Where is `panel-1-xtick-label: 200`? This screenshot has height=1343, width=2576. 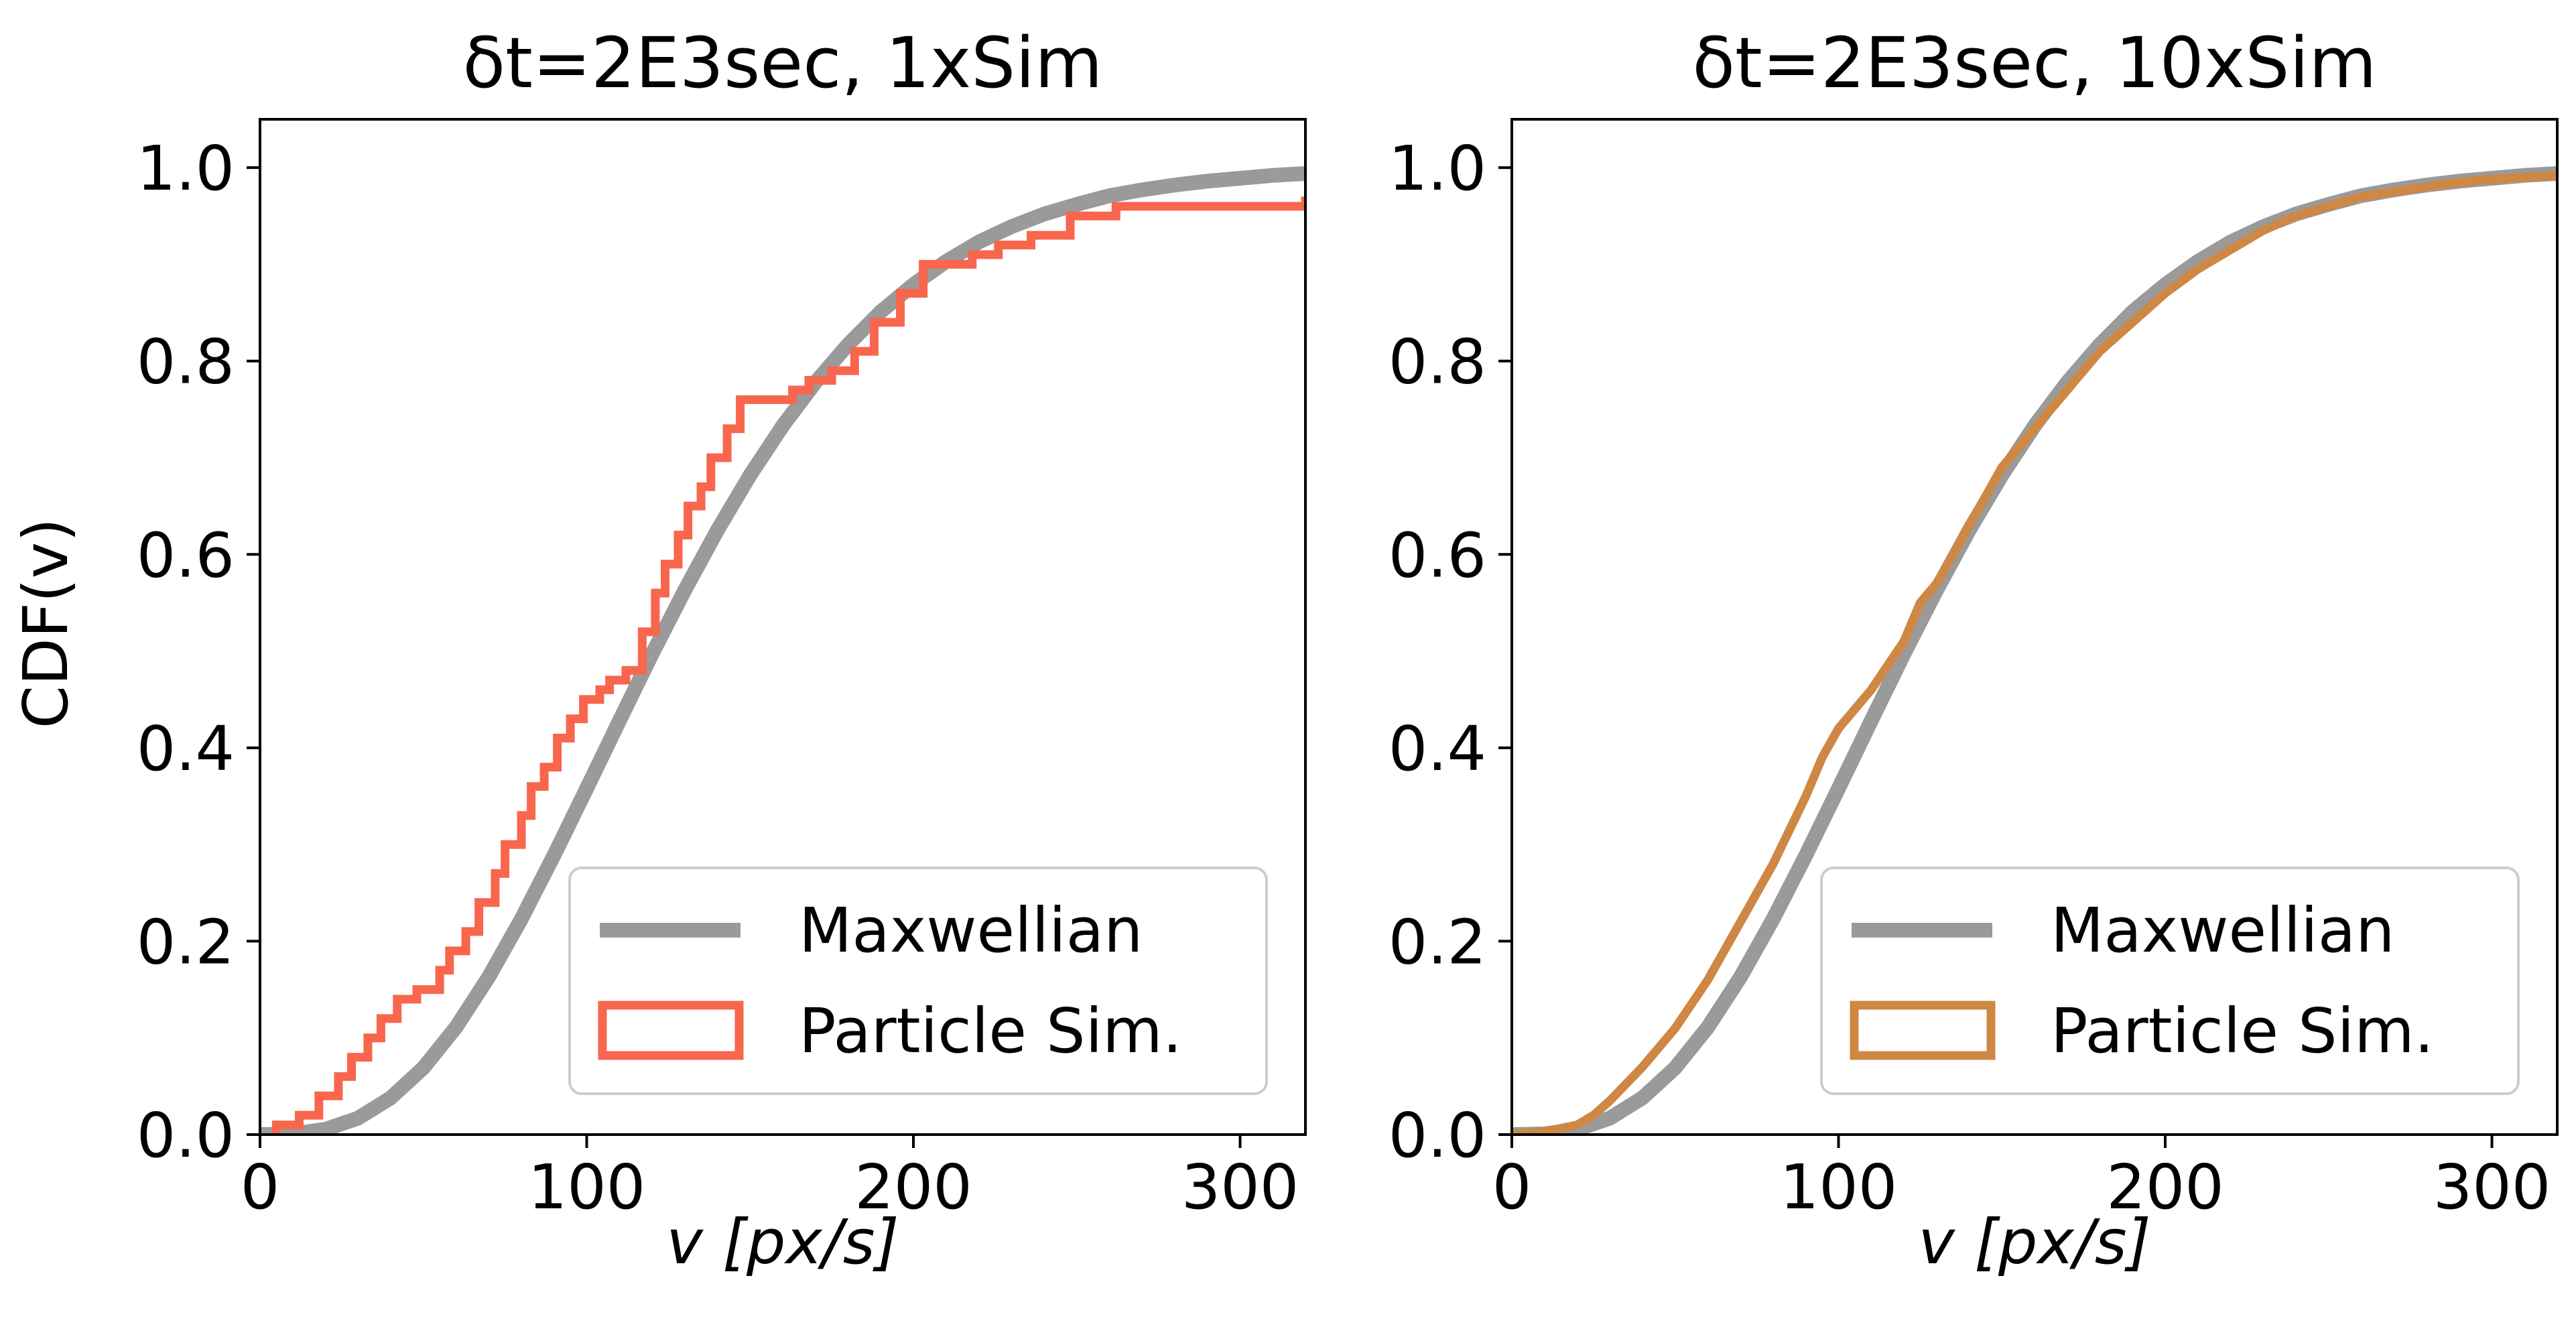
panel-1-xtick-label: 200 is located at coordinates (913, 1187).